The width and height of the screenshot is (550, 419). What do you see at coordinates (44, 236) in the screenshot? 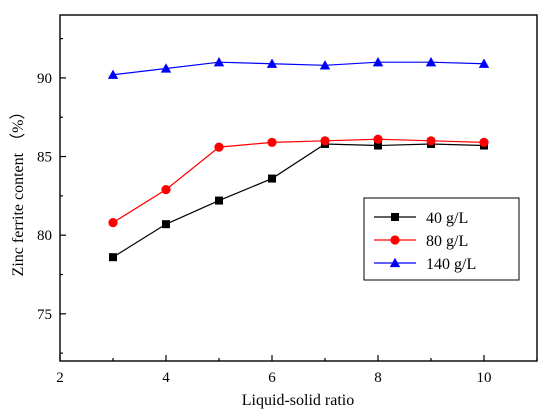
I see `y-tick-label: 80` at bounding box center [44, 236].